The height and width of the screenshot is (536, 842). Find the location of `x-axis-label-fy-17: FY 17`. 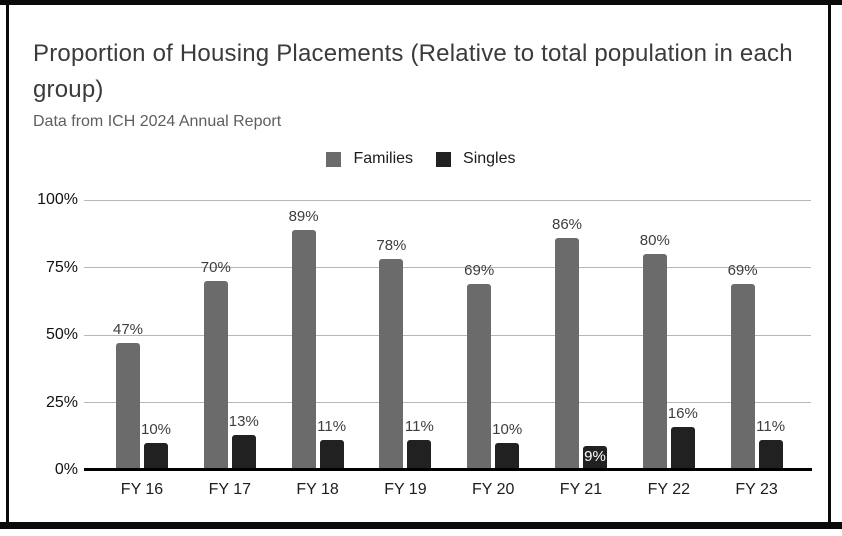

x-axis-label-fy-17: FY 17 is located at coordinates (229, 489).